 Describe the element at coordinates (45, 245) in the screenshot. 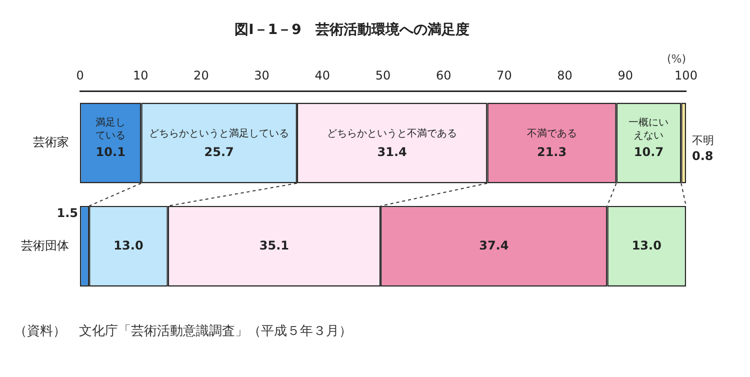

I see `y-tick-label: 芸術団体` at that location.